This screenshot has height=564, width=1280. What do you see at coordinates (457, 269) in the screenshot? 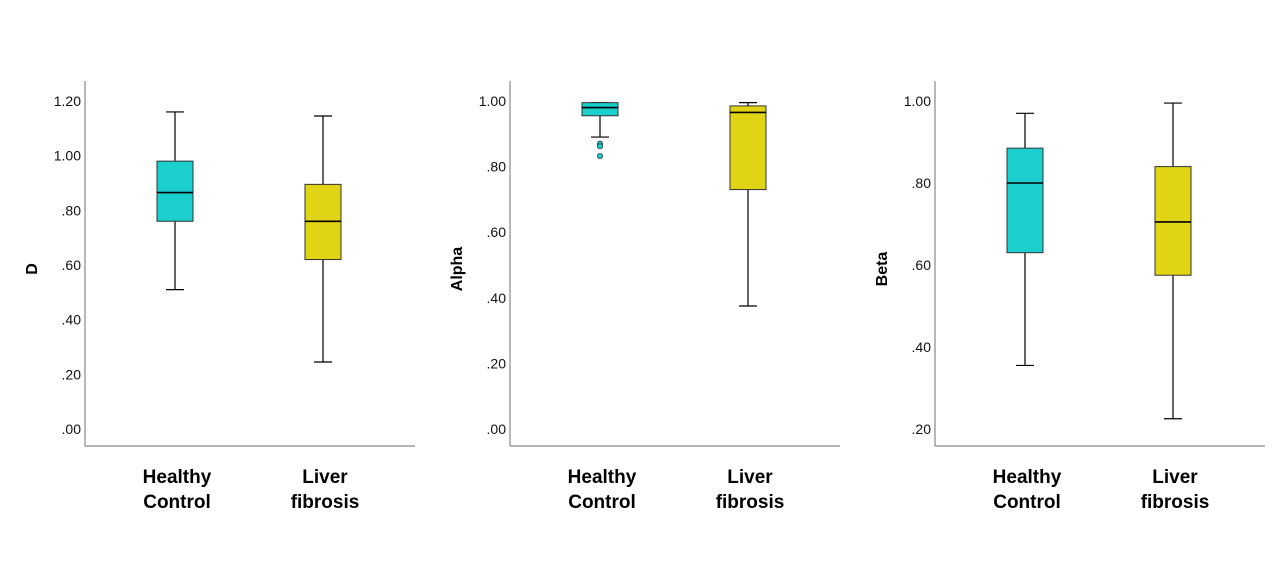
I see `y-axis-title: Alpha` at bounding box center [457, 269].